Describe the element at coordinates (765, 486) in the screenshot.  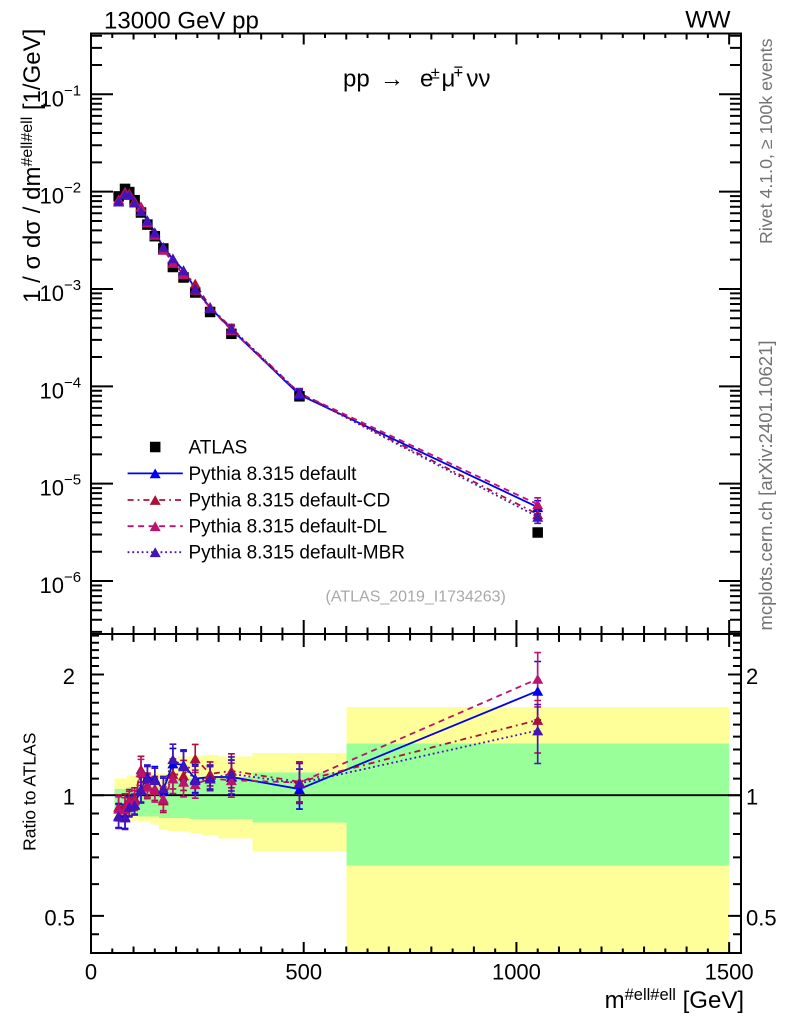
I see `svg-text:mcplots.cern.ch [arXiv:2401.10: mcplots.cern.ch [arXiv:2401.10621]` at that location.